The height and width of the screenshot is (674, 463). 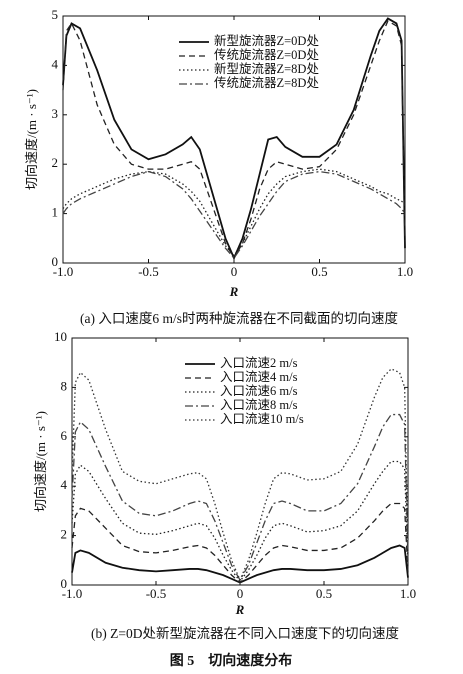 What do you see at coordinates (55, 113) in the screenshot?
I see `y-tick-label: 3` at bounding box center [55, 113].